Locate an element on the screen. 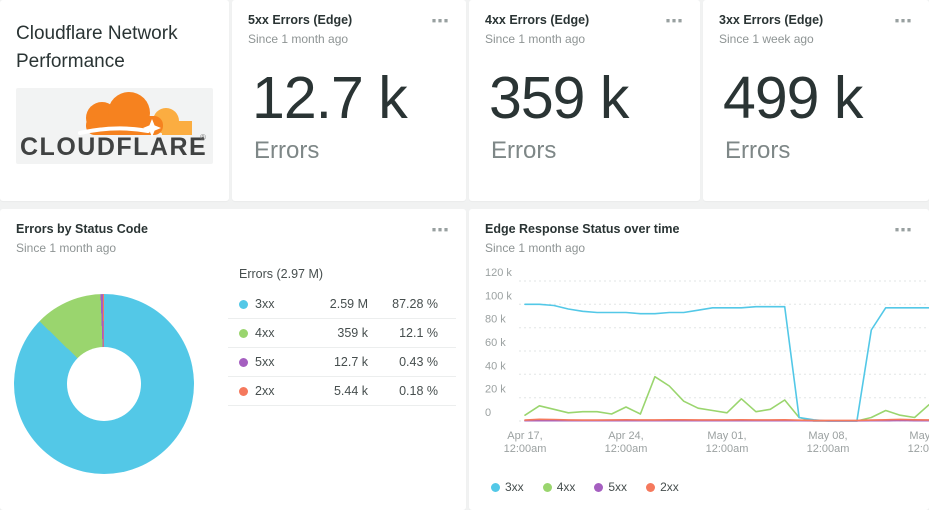 Image resolution: width=929 pixels, height=510 pixels. series-percent: 0.43 % is located at coordinates (418, 362).